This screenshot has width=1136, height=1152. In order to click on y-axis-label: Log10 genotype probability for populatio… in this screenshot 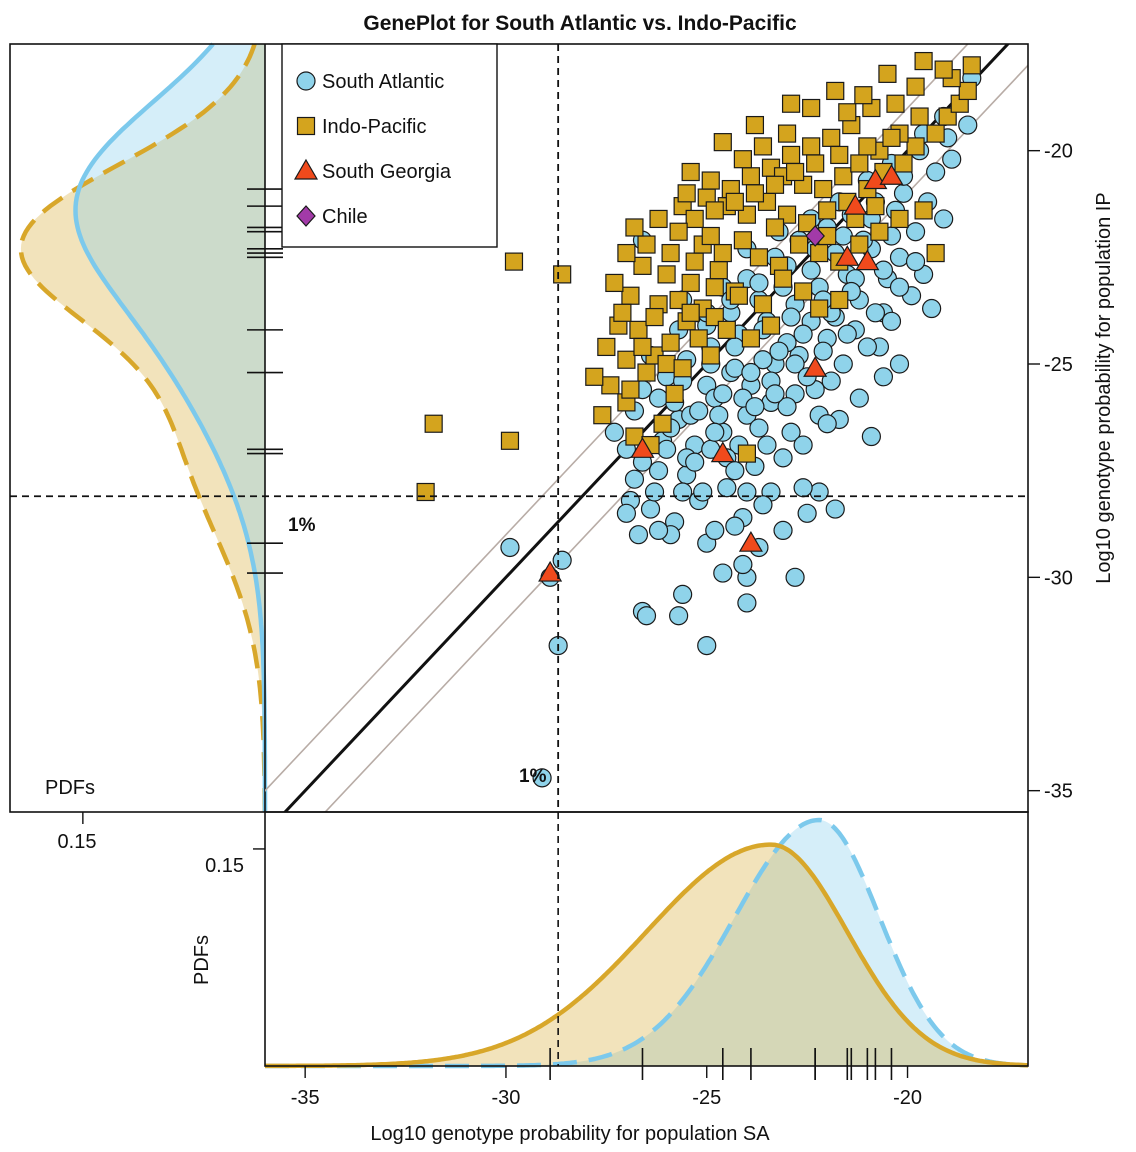, I will do `click(1104, 387)`.